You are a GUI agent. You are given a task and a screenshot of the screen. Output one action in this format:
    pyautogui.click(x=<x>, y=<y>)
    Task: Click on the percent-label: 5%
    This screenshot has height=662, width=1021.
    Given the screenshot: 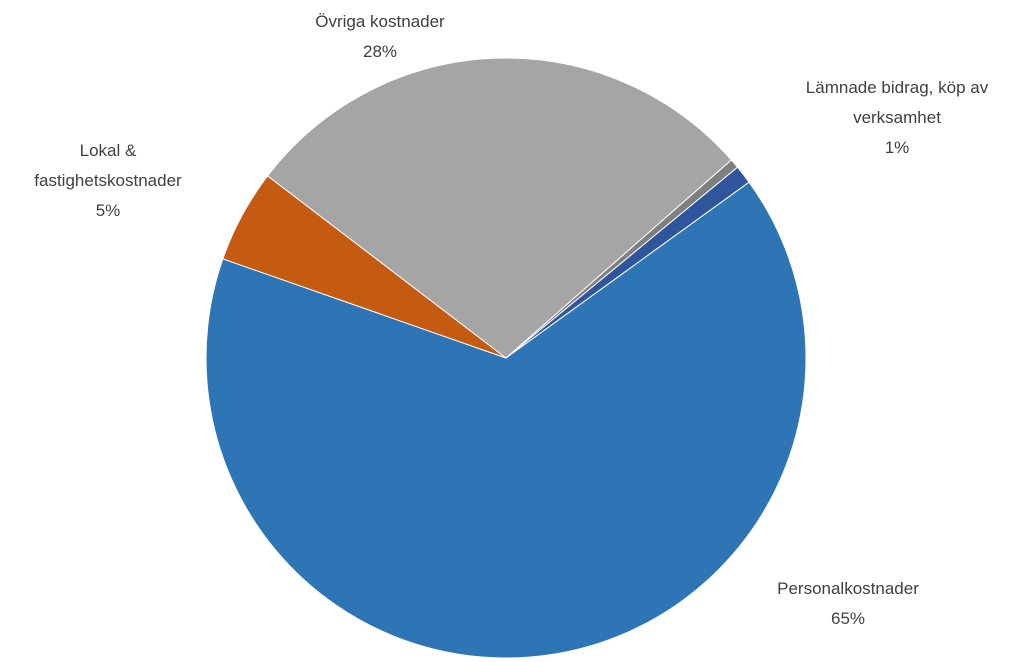 What is the action you would take?
    pyautogui.click(x=108, y=210)
    